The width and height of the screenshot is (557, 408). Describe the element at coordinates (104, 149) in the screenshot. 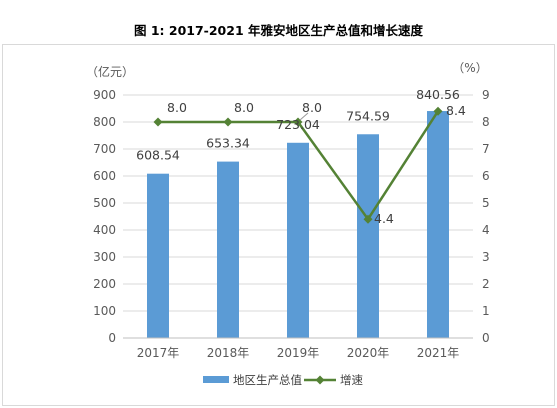

I see `left-tick-label: 700` at that location.